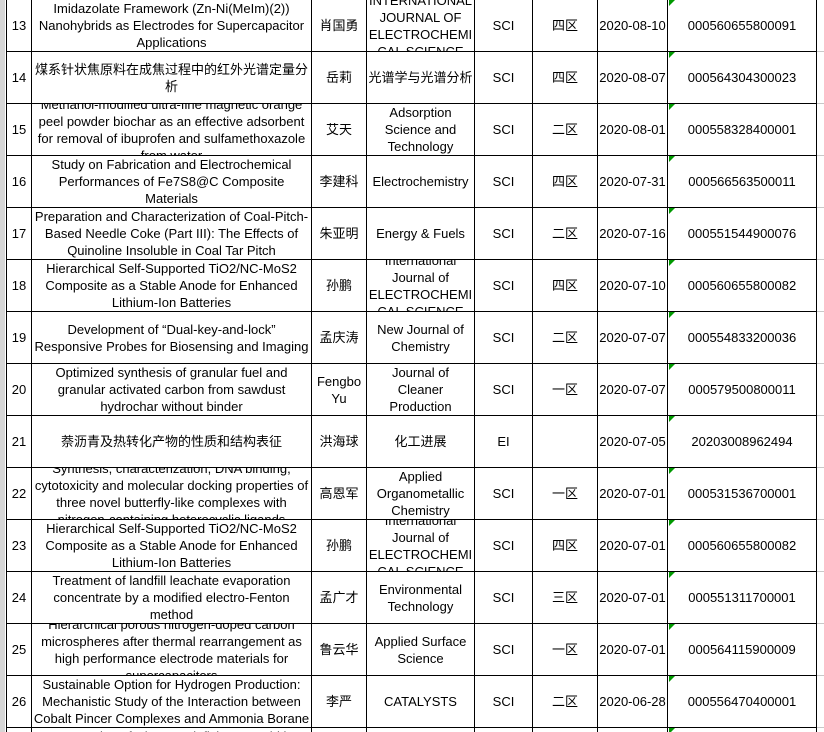 The image size is (824, 732). I want to click on cell-date: 2020-08-07, so click(633, 78).